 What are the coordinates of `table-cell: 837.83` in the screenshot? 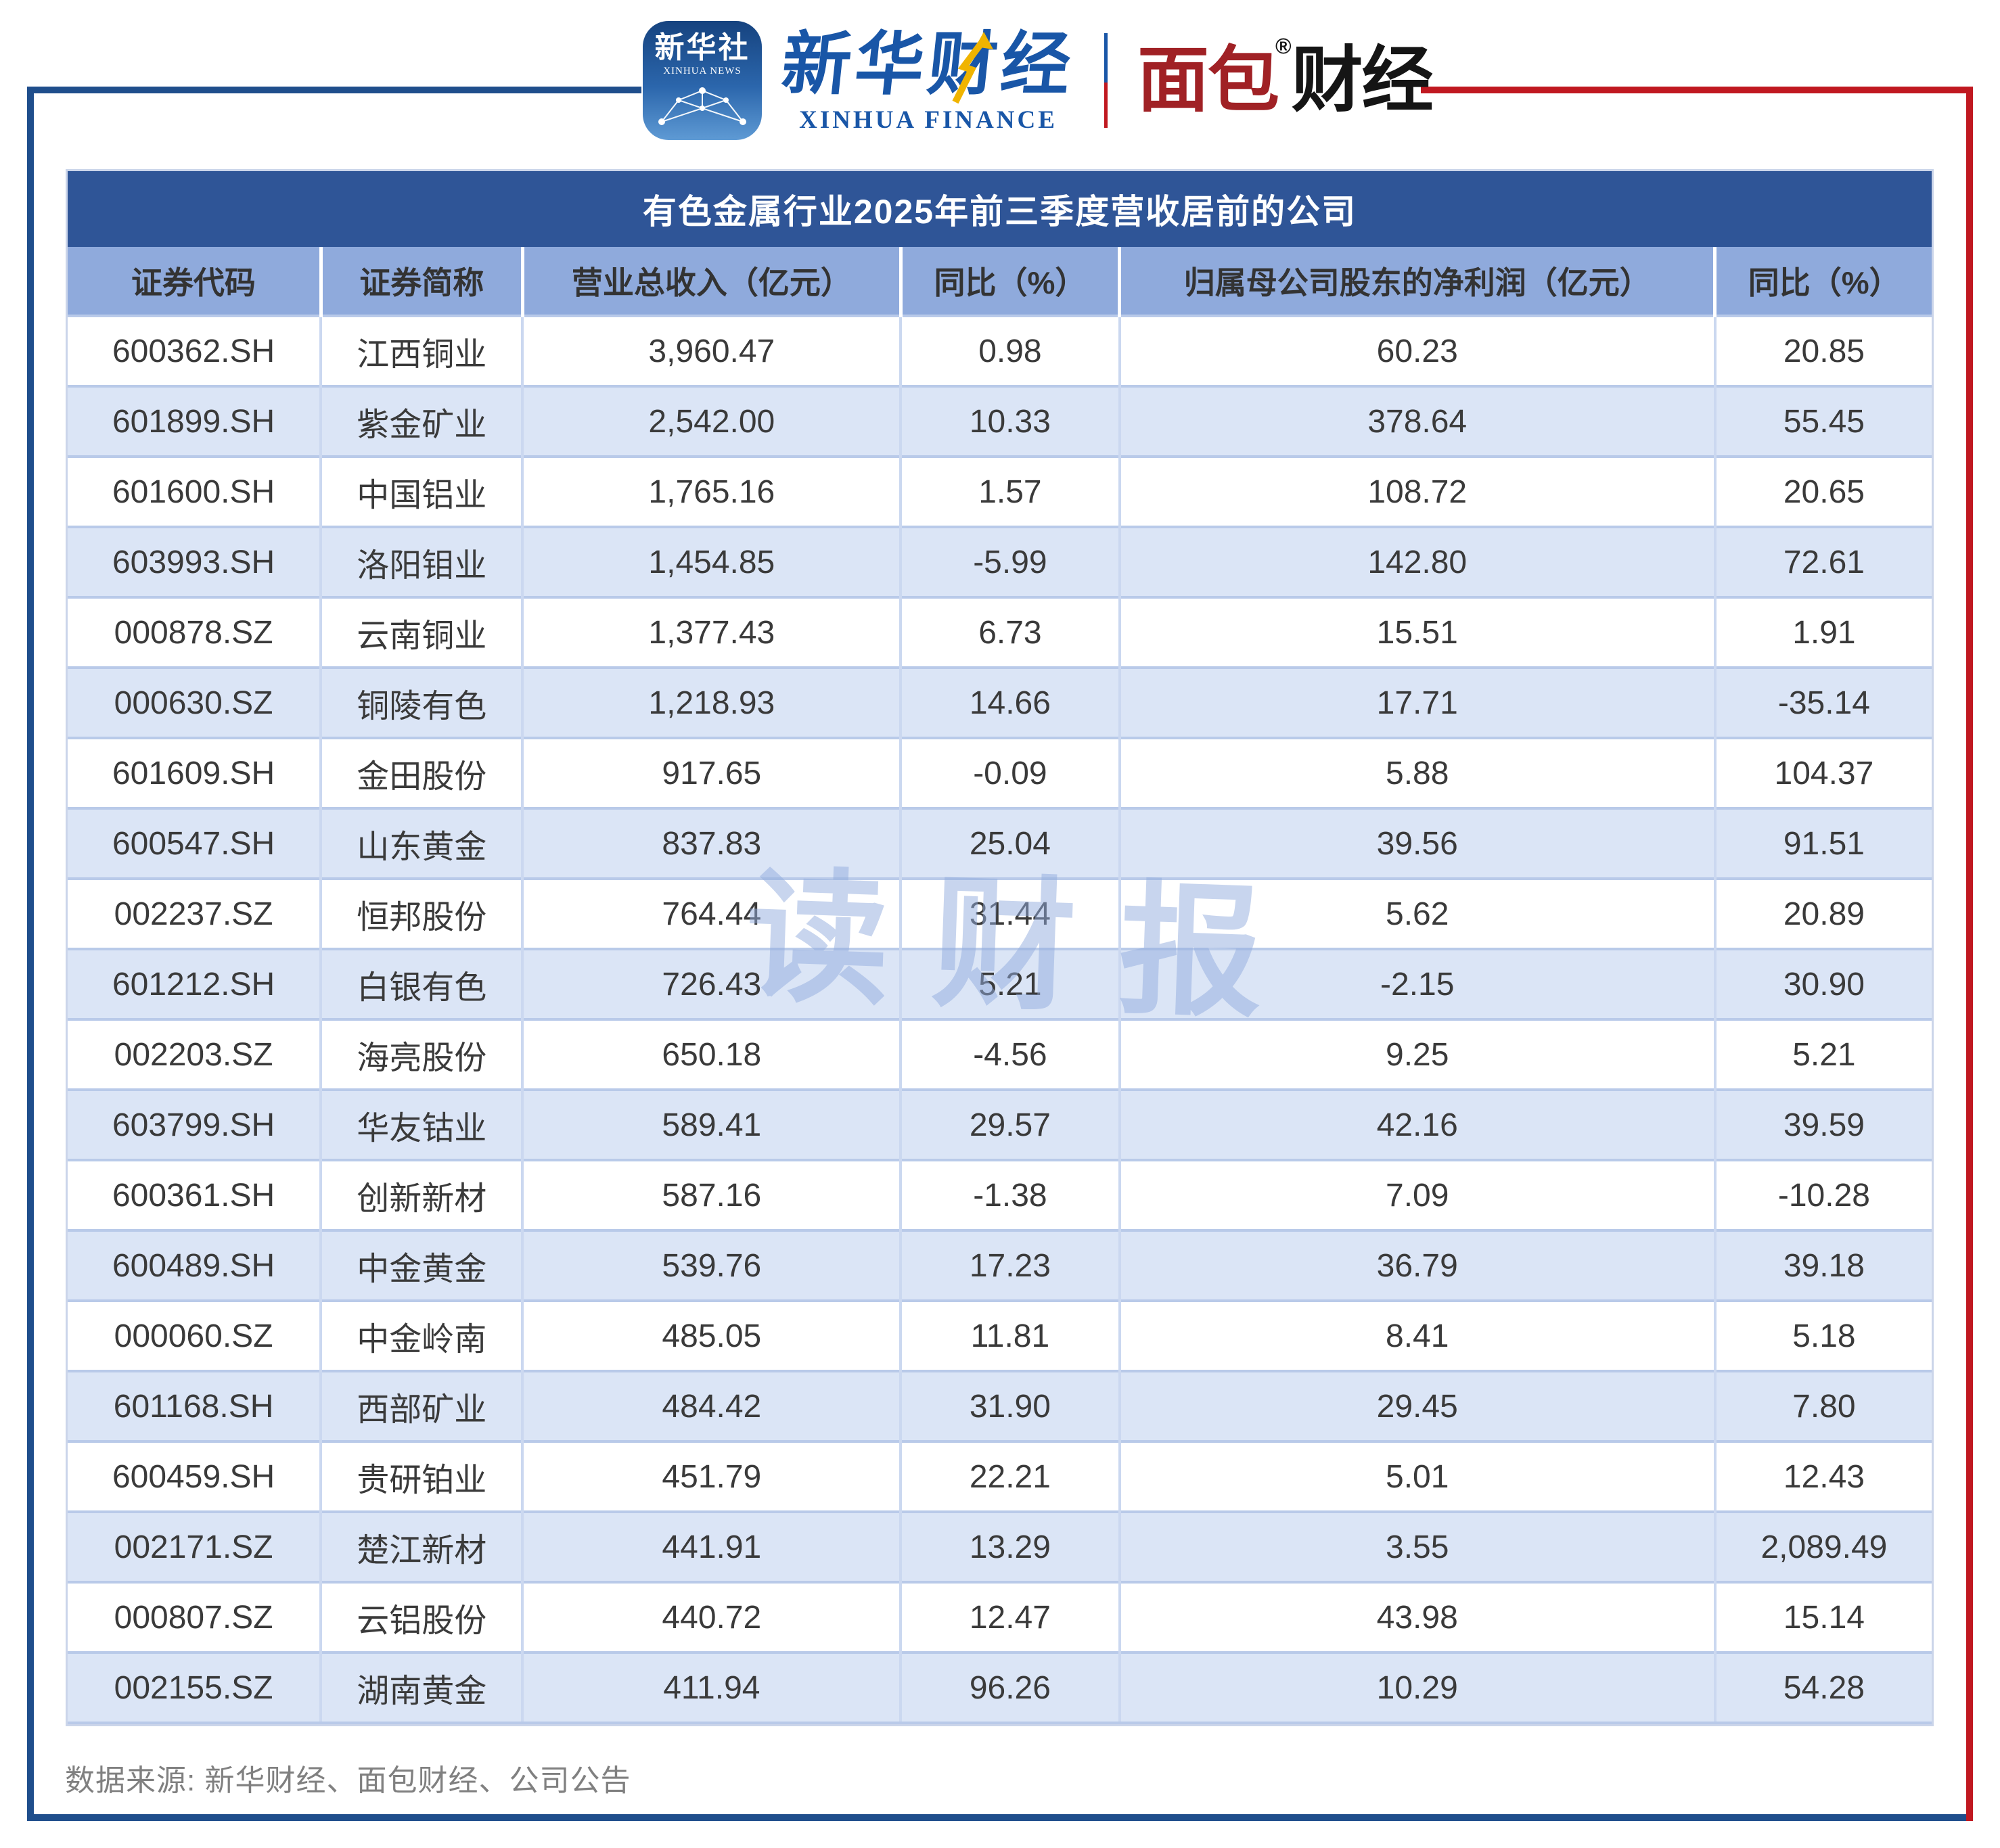 It's located at (711, 843).